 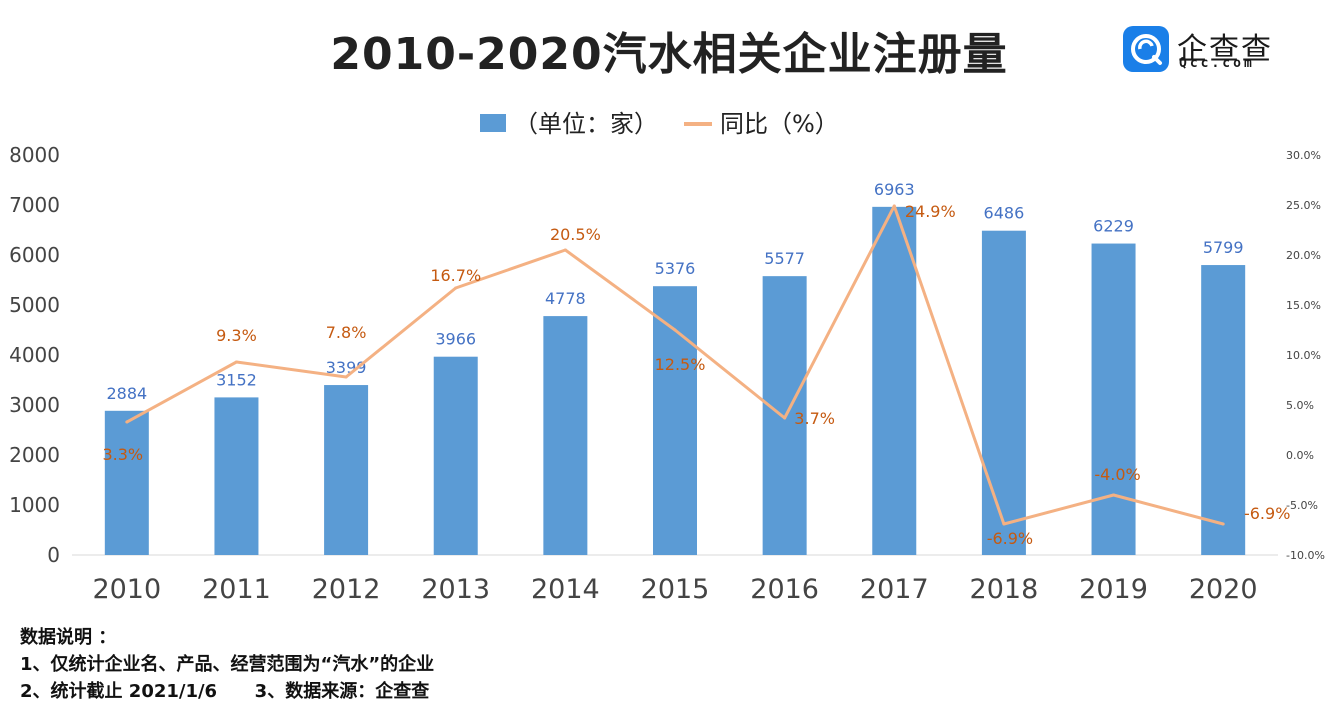 What do you see at coordinates (894, 206) in the screenshot?
I see `yoy-point-2017` at bounding box center [894, 206].